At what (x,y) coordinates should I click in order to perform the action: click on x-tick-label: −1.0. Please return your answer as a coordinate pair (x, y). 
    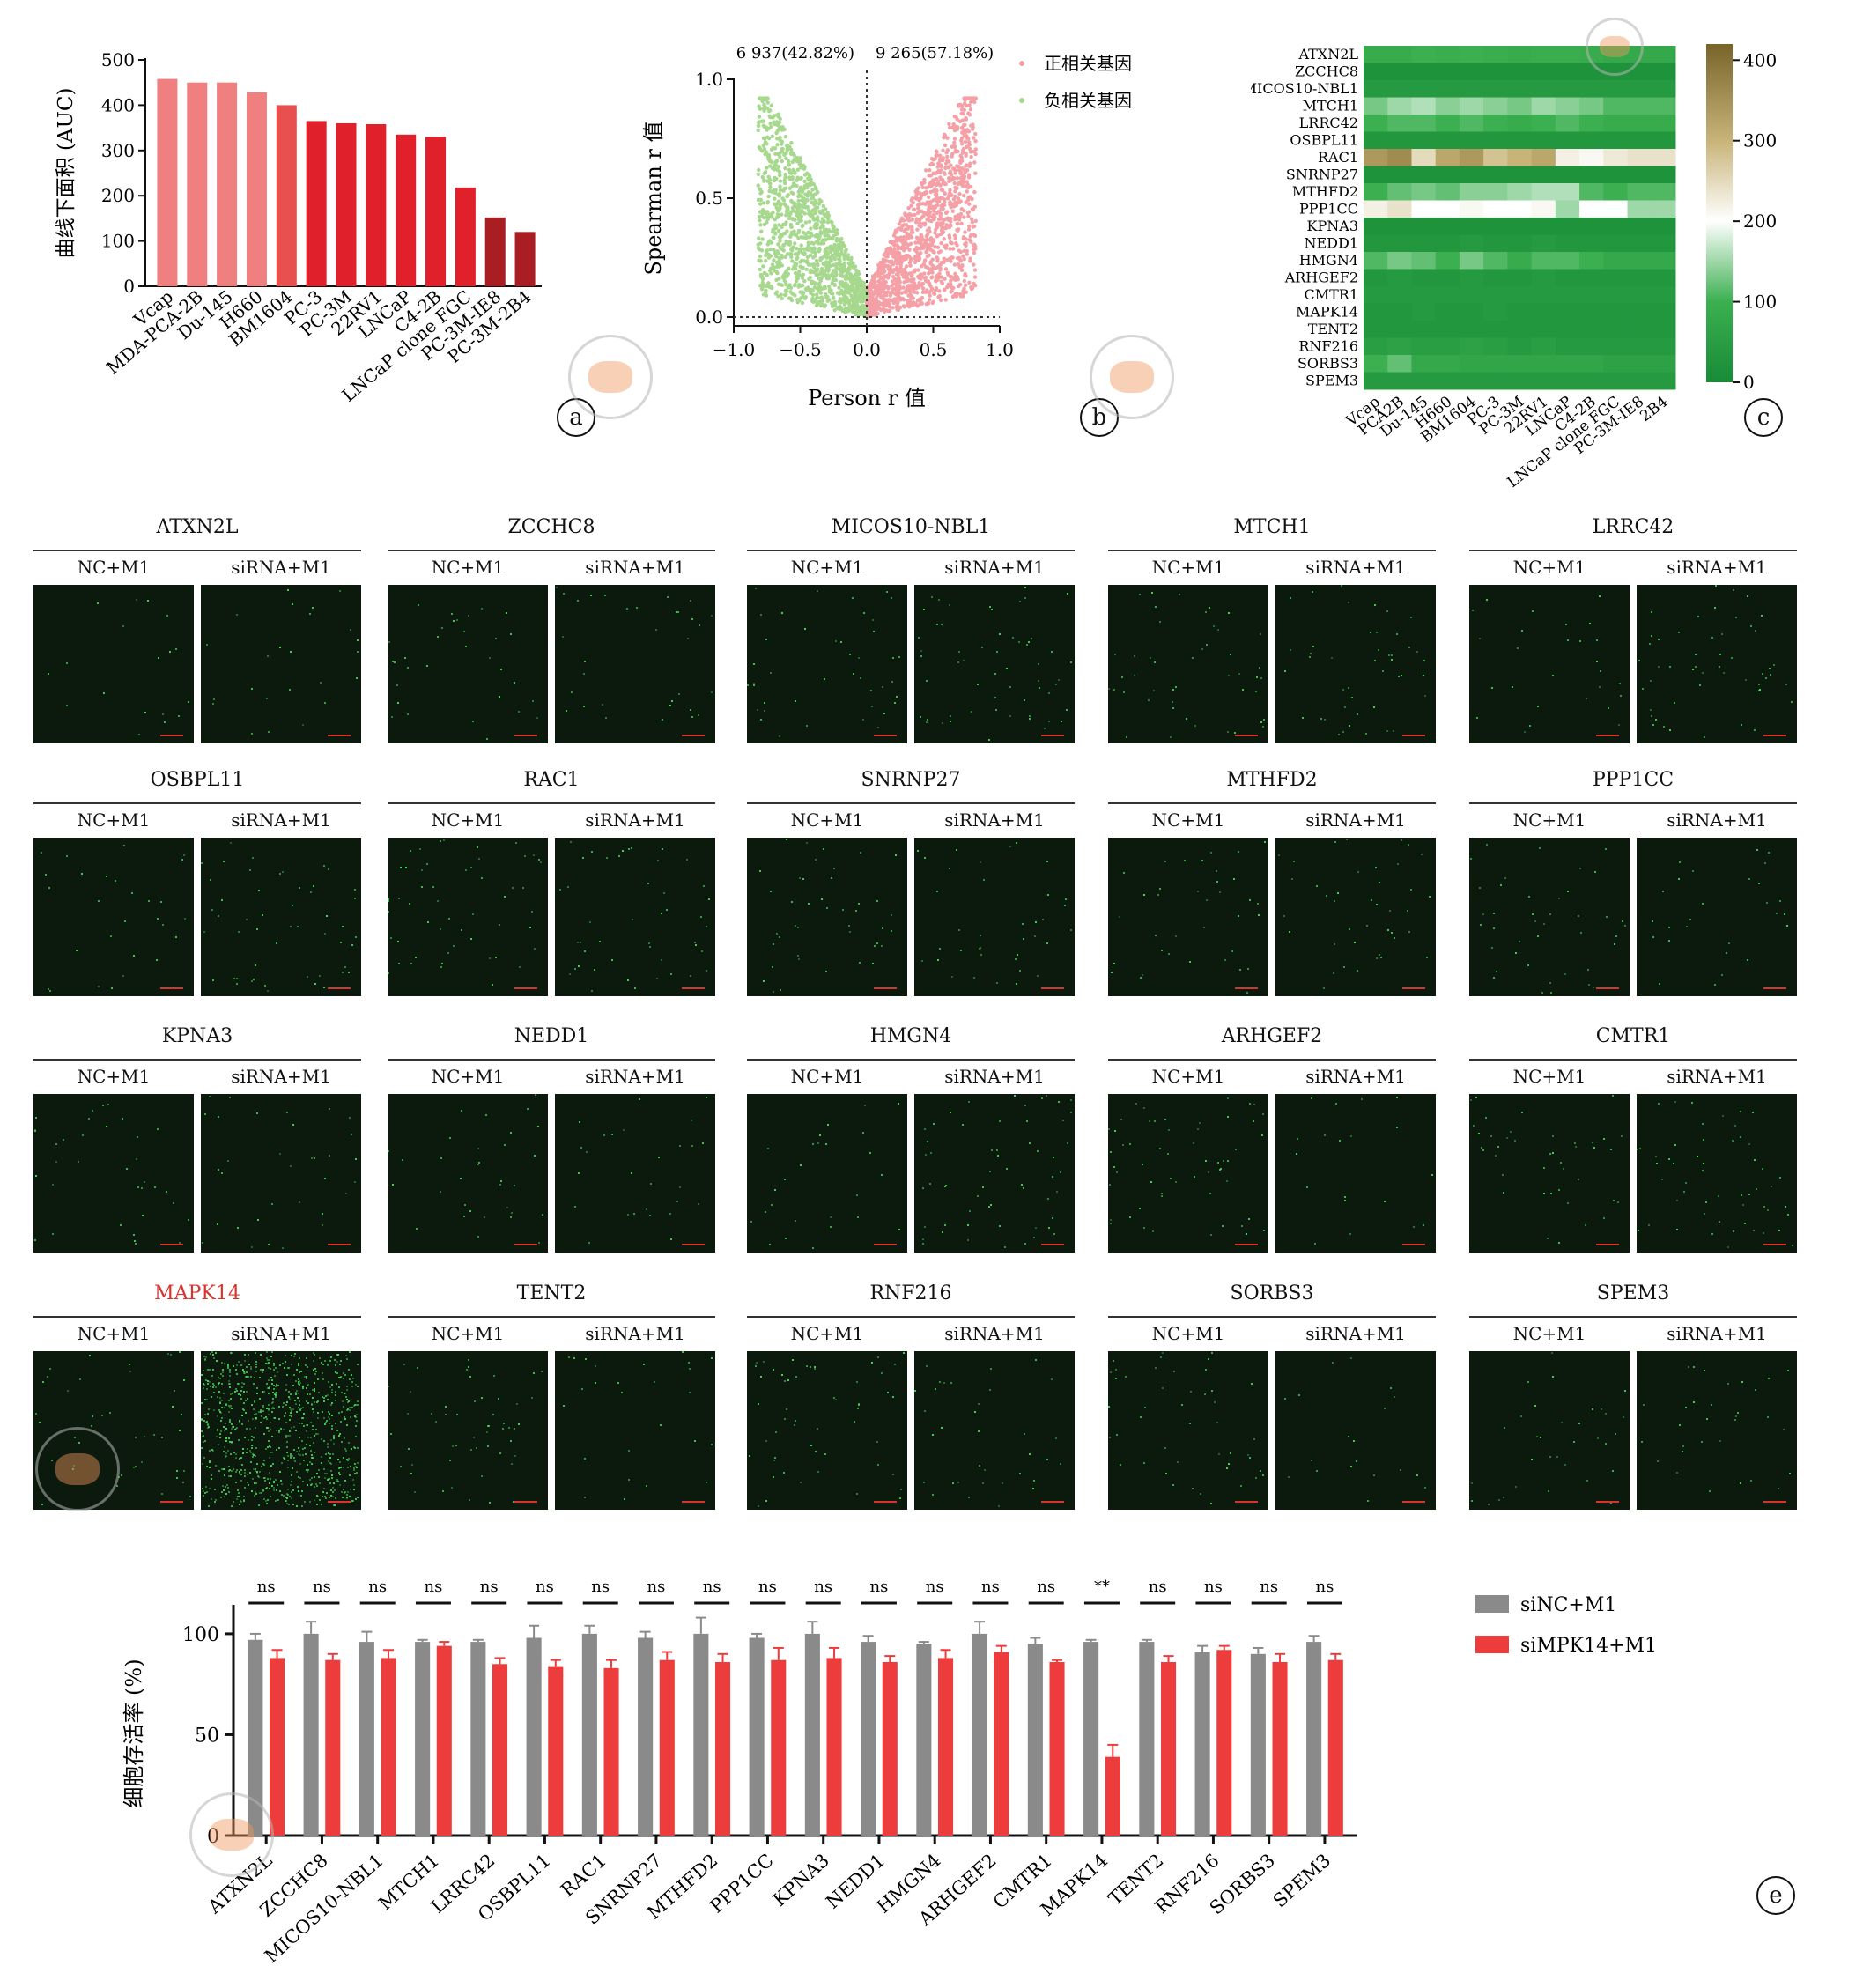
    Looking at the image, I should click on (734, 349).